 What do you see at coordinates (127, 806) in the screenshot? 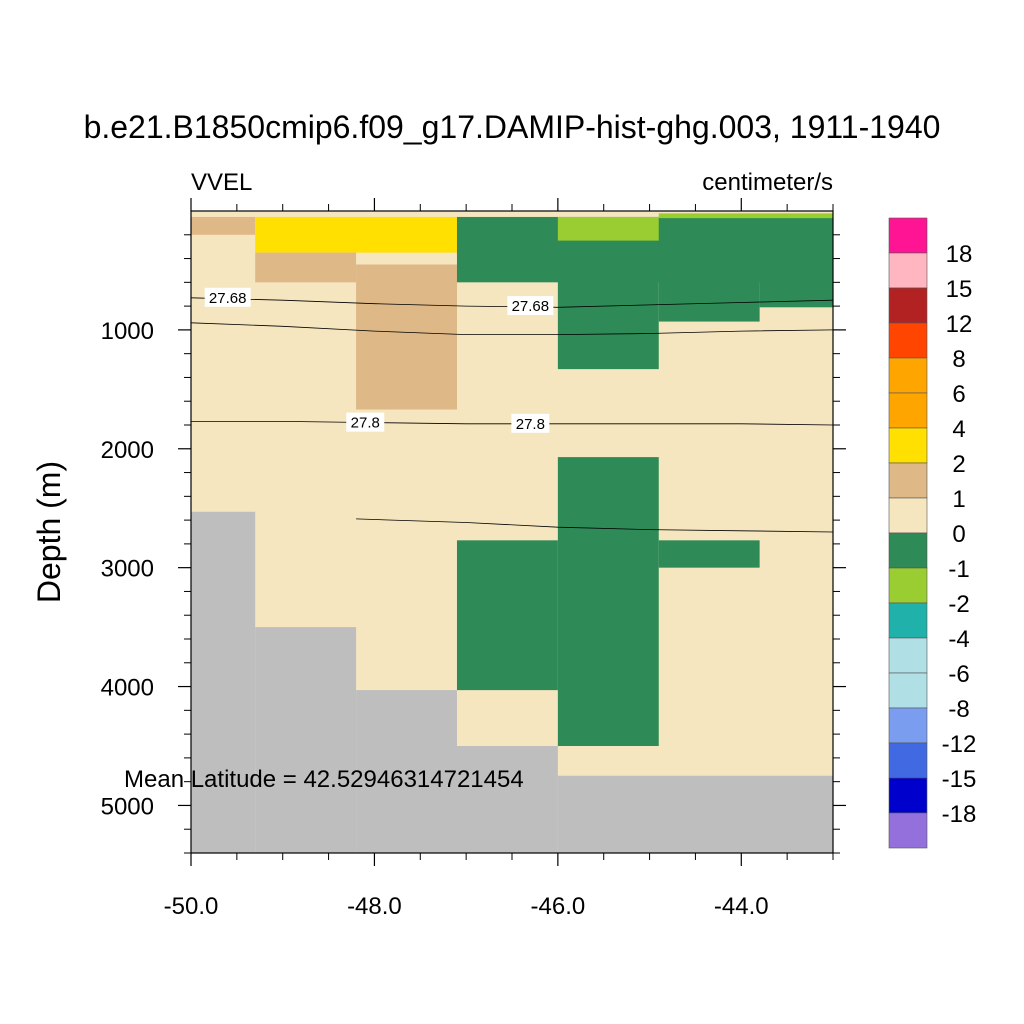
I see `y-tick-label: 5000` at bounding box center [127, 806].